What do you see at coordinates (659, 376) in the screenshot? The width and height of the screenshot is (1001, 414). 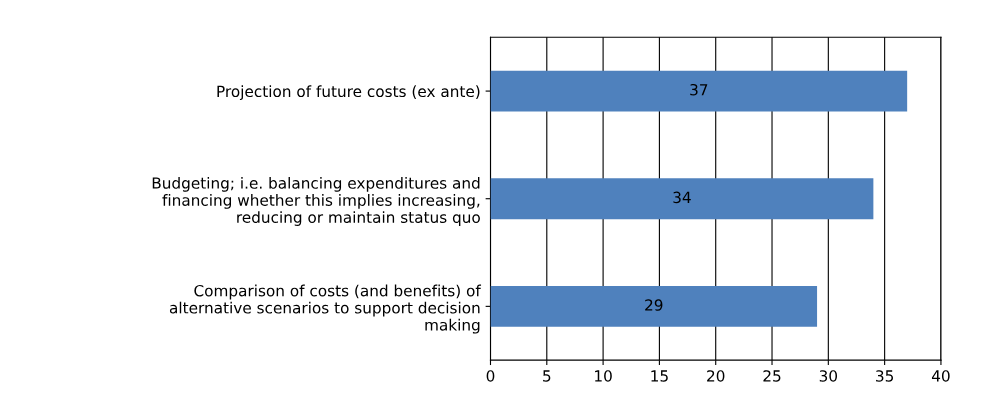 I see `x-tick-label: 15` at bounding box center [659, 376].